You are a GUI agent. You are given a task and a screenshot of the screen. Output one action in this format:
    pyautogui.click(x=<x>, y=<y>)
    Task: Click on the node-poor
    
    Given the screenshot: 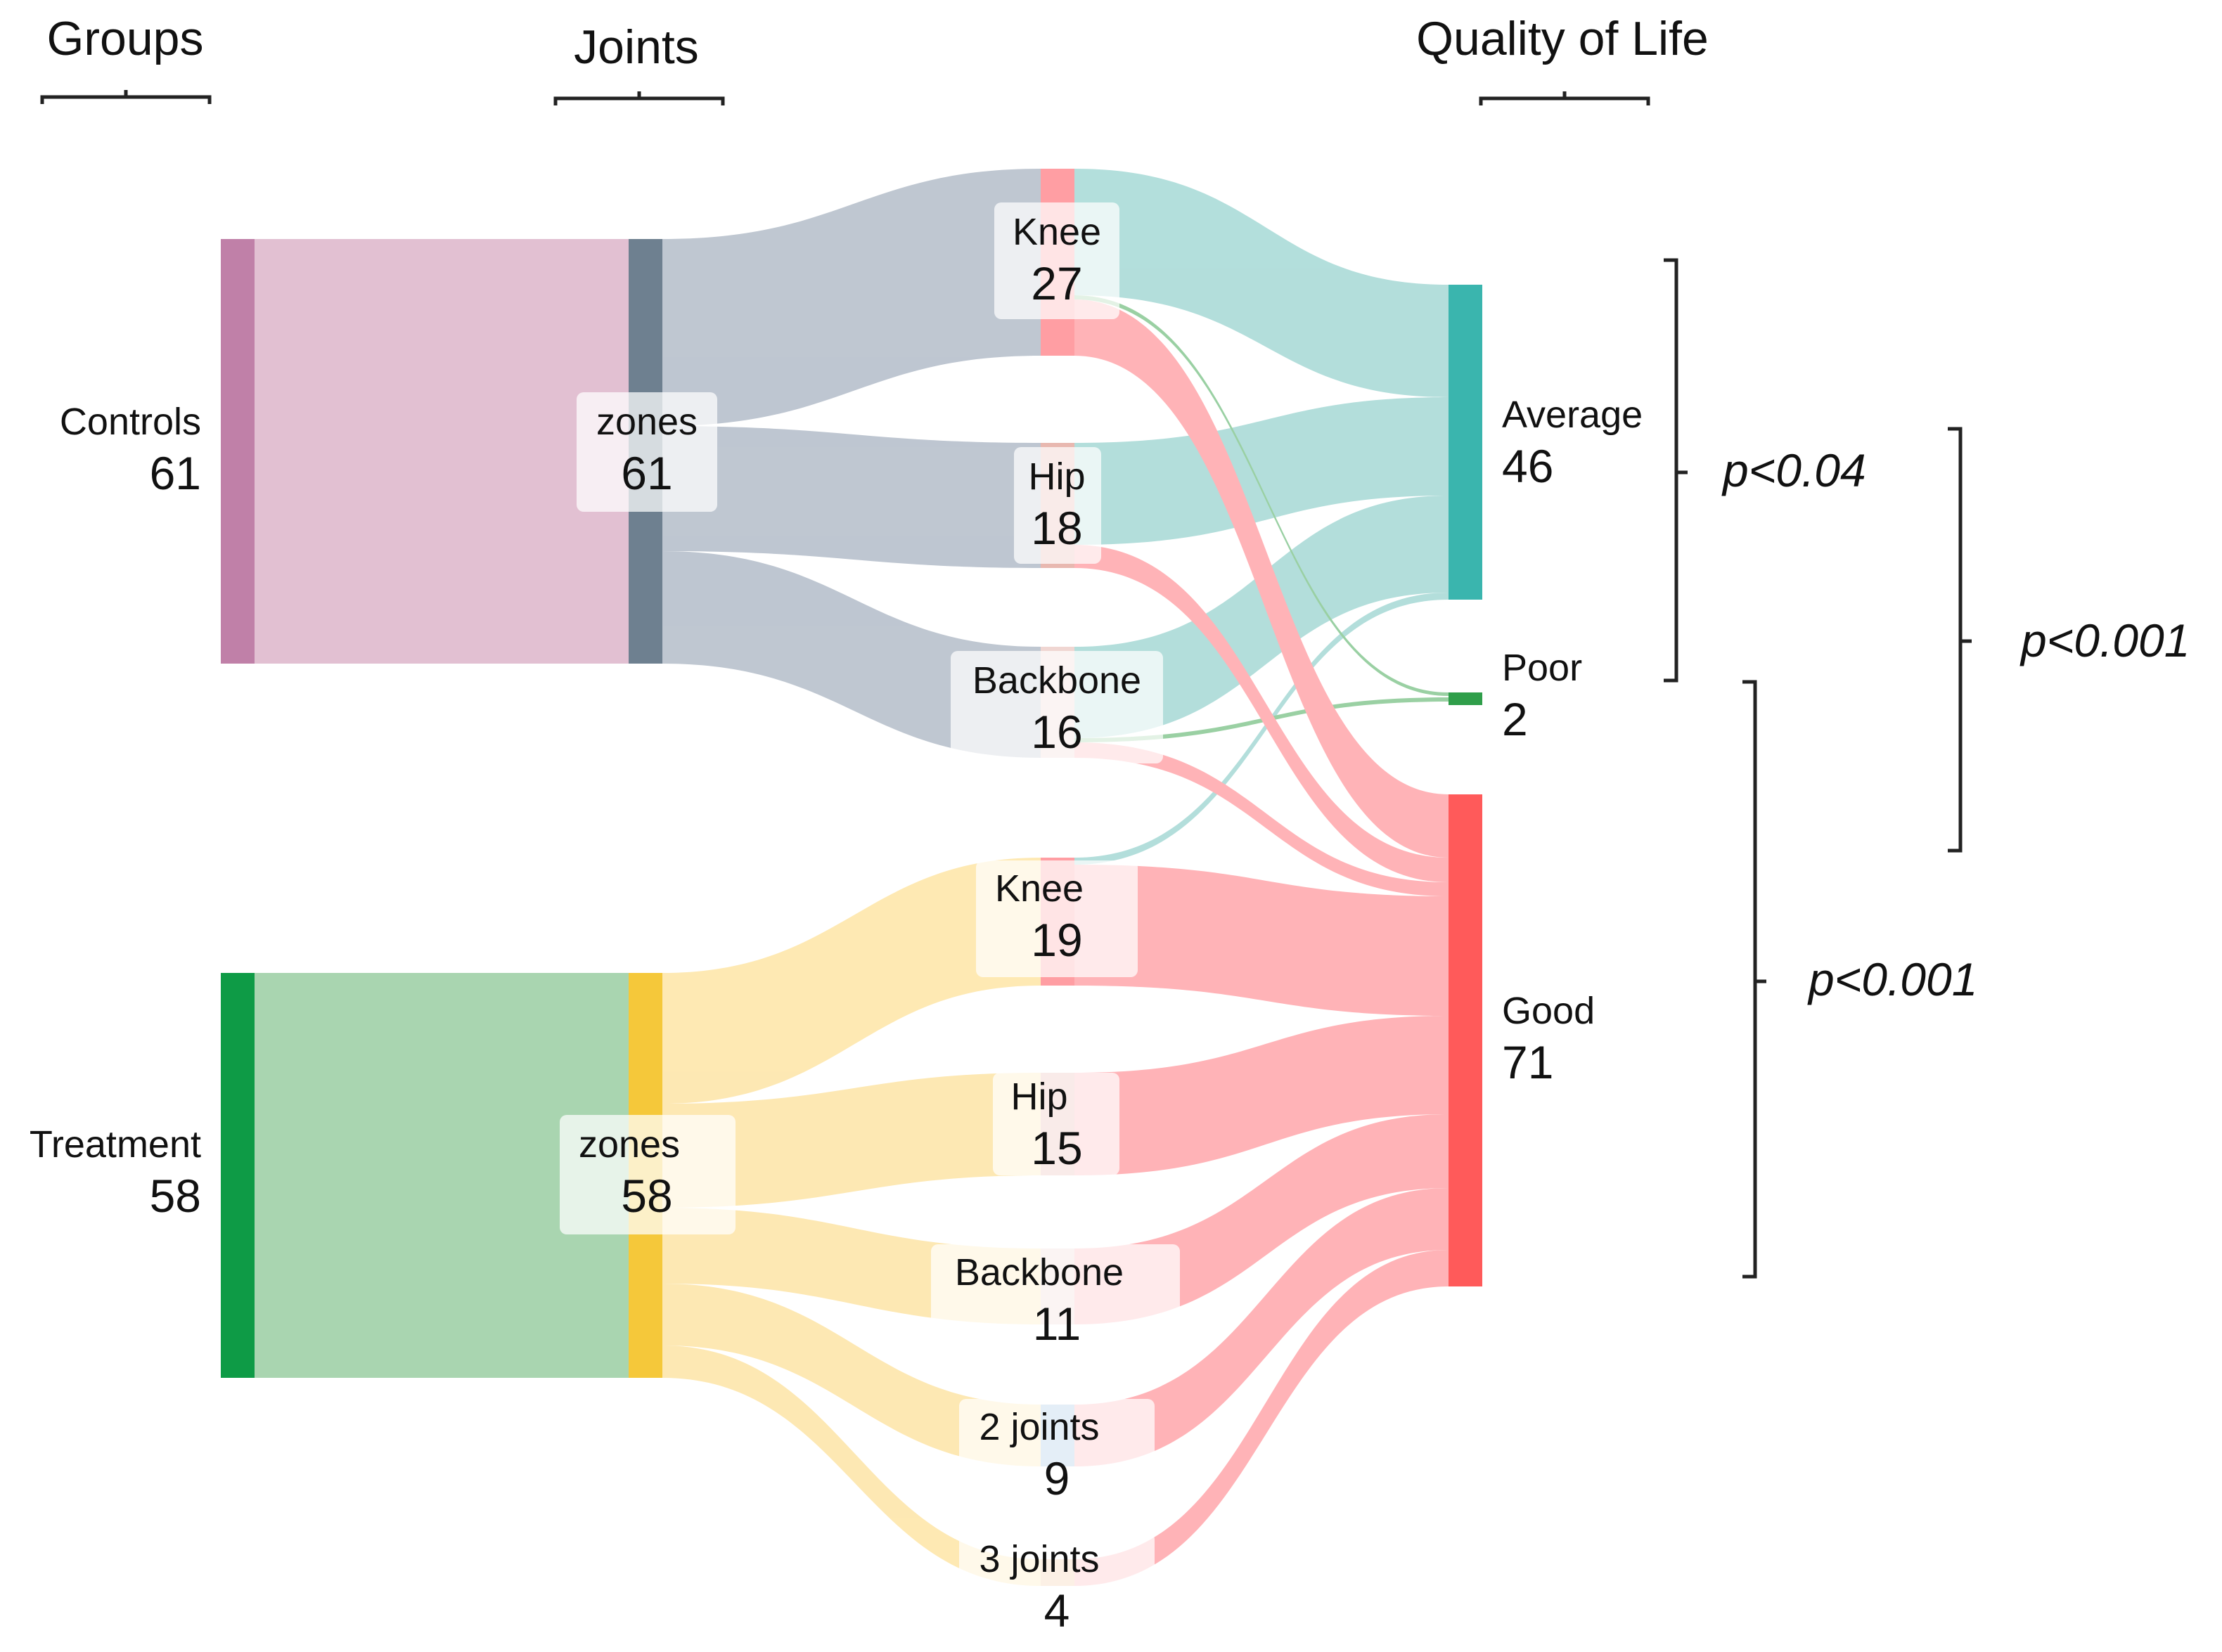 What is the action you would take?
    pyautogui.click(x=1465, y=698)
    